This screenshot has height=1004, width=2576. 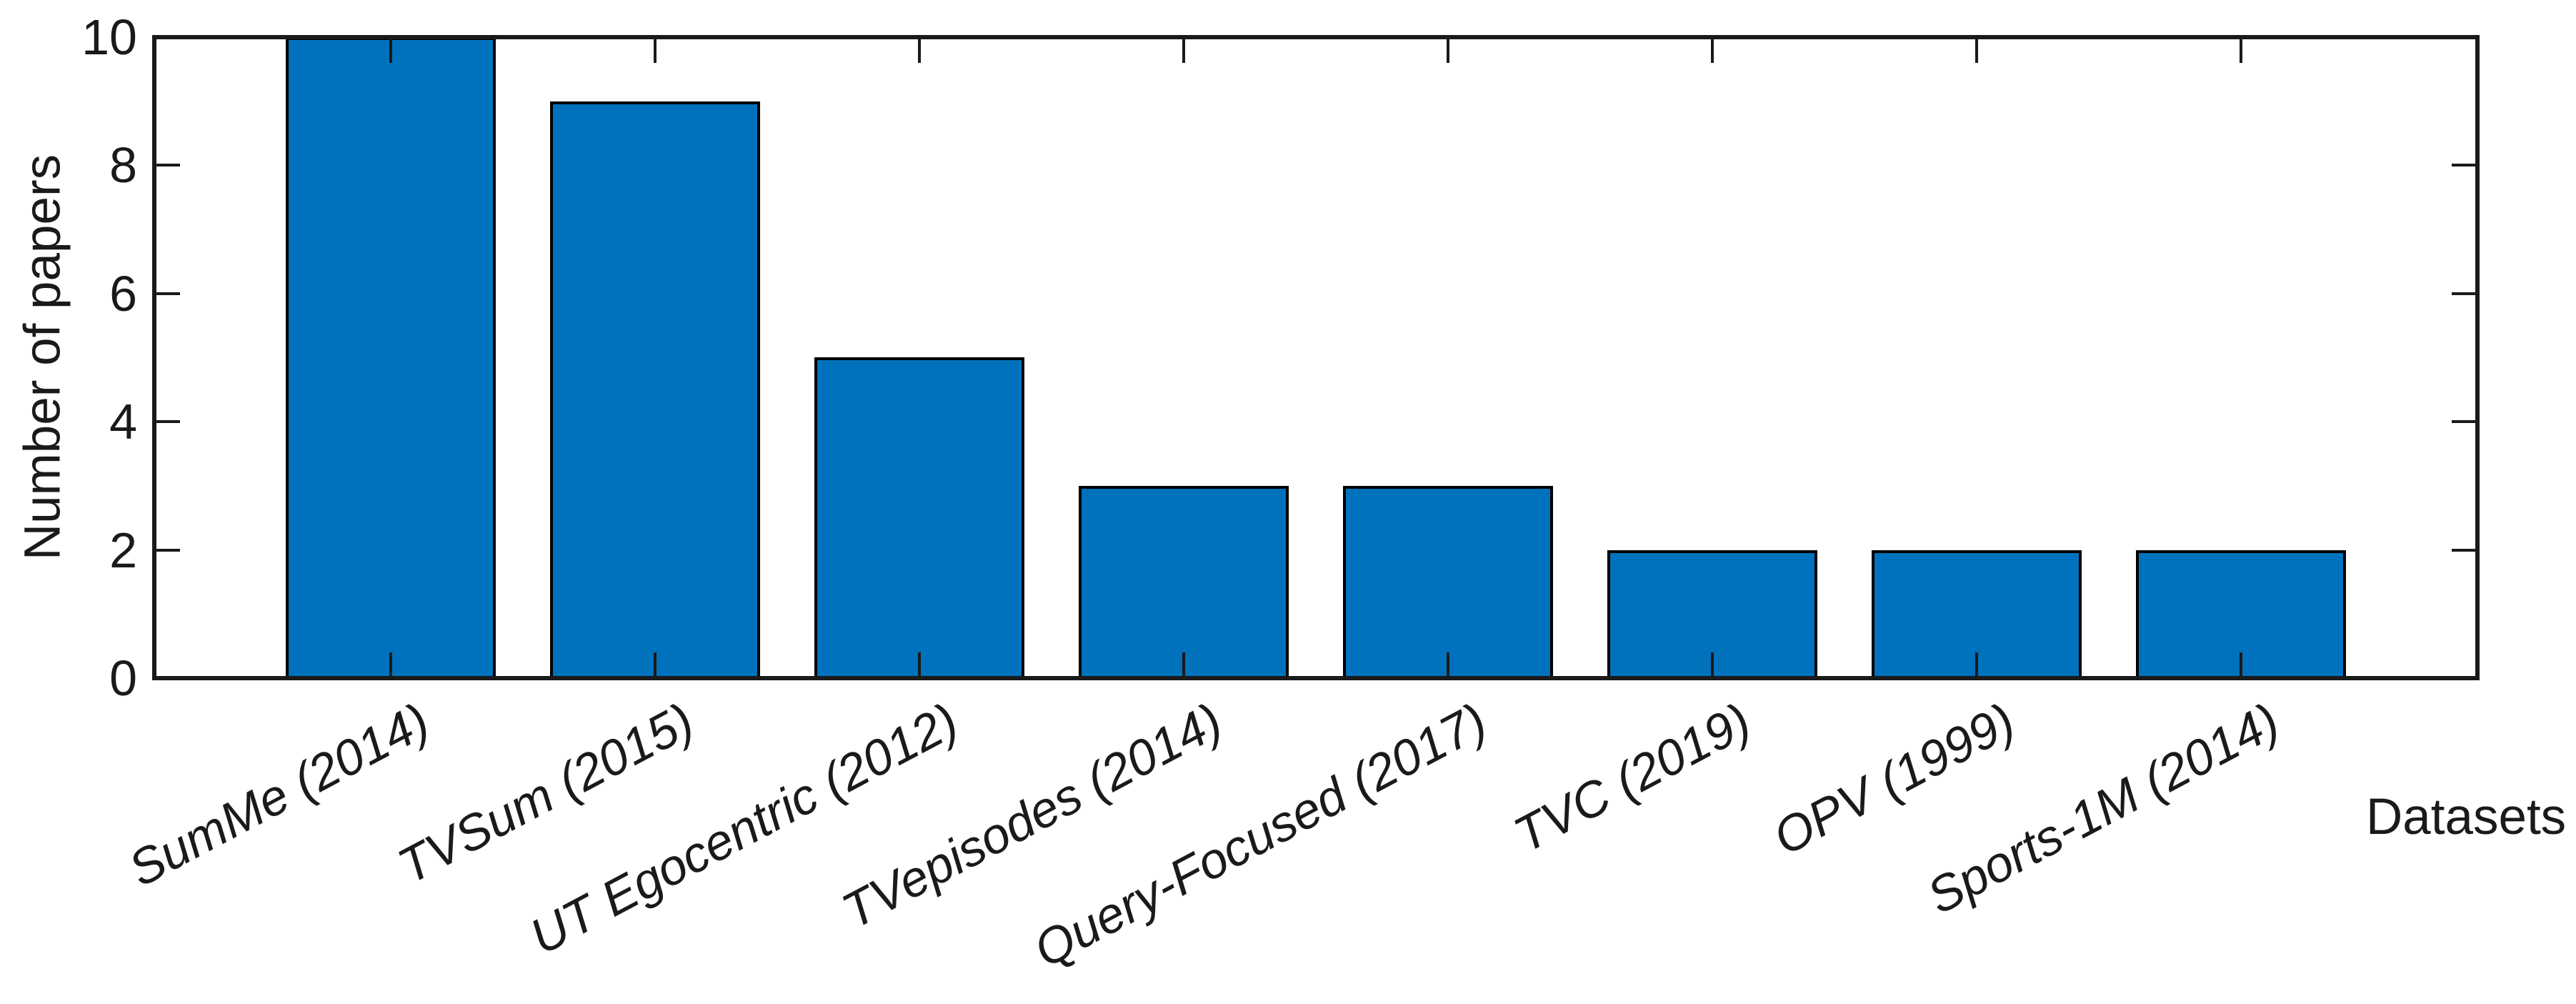 What do you see at coordinates (2478, 357) in the screenshot?
I see `y-axis-line-right` at bounding box center [2478, 357].